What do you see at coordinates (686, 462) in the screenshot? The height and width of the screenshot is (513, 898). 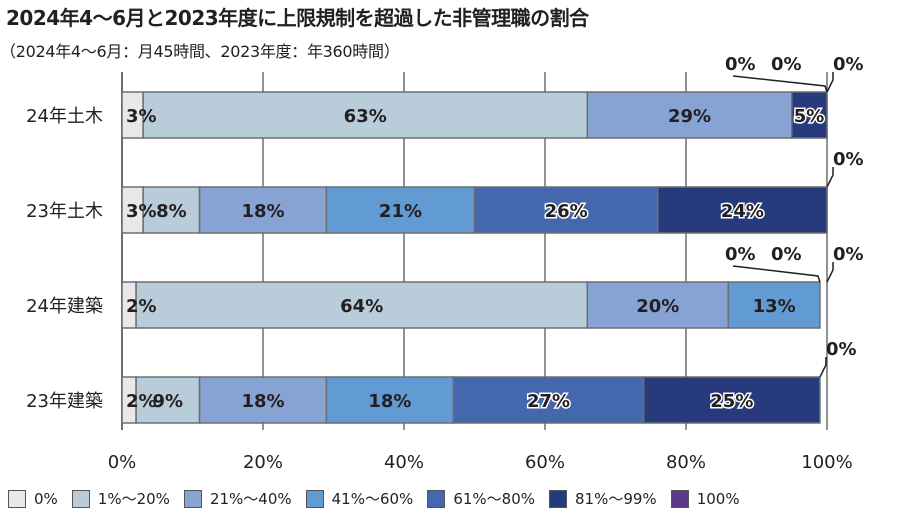 I see `x-tick-label: 80%` at bounding box center [686, 462].